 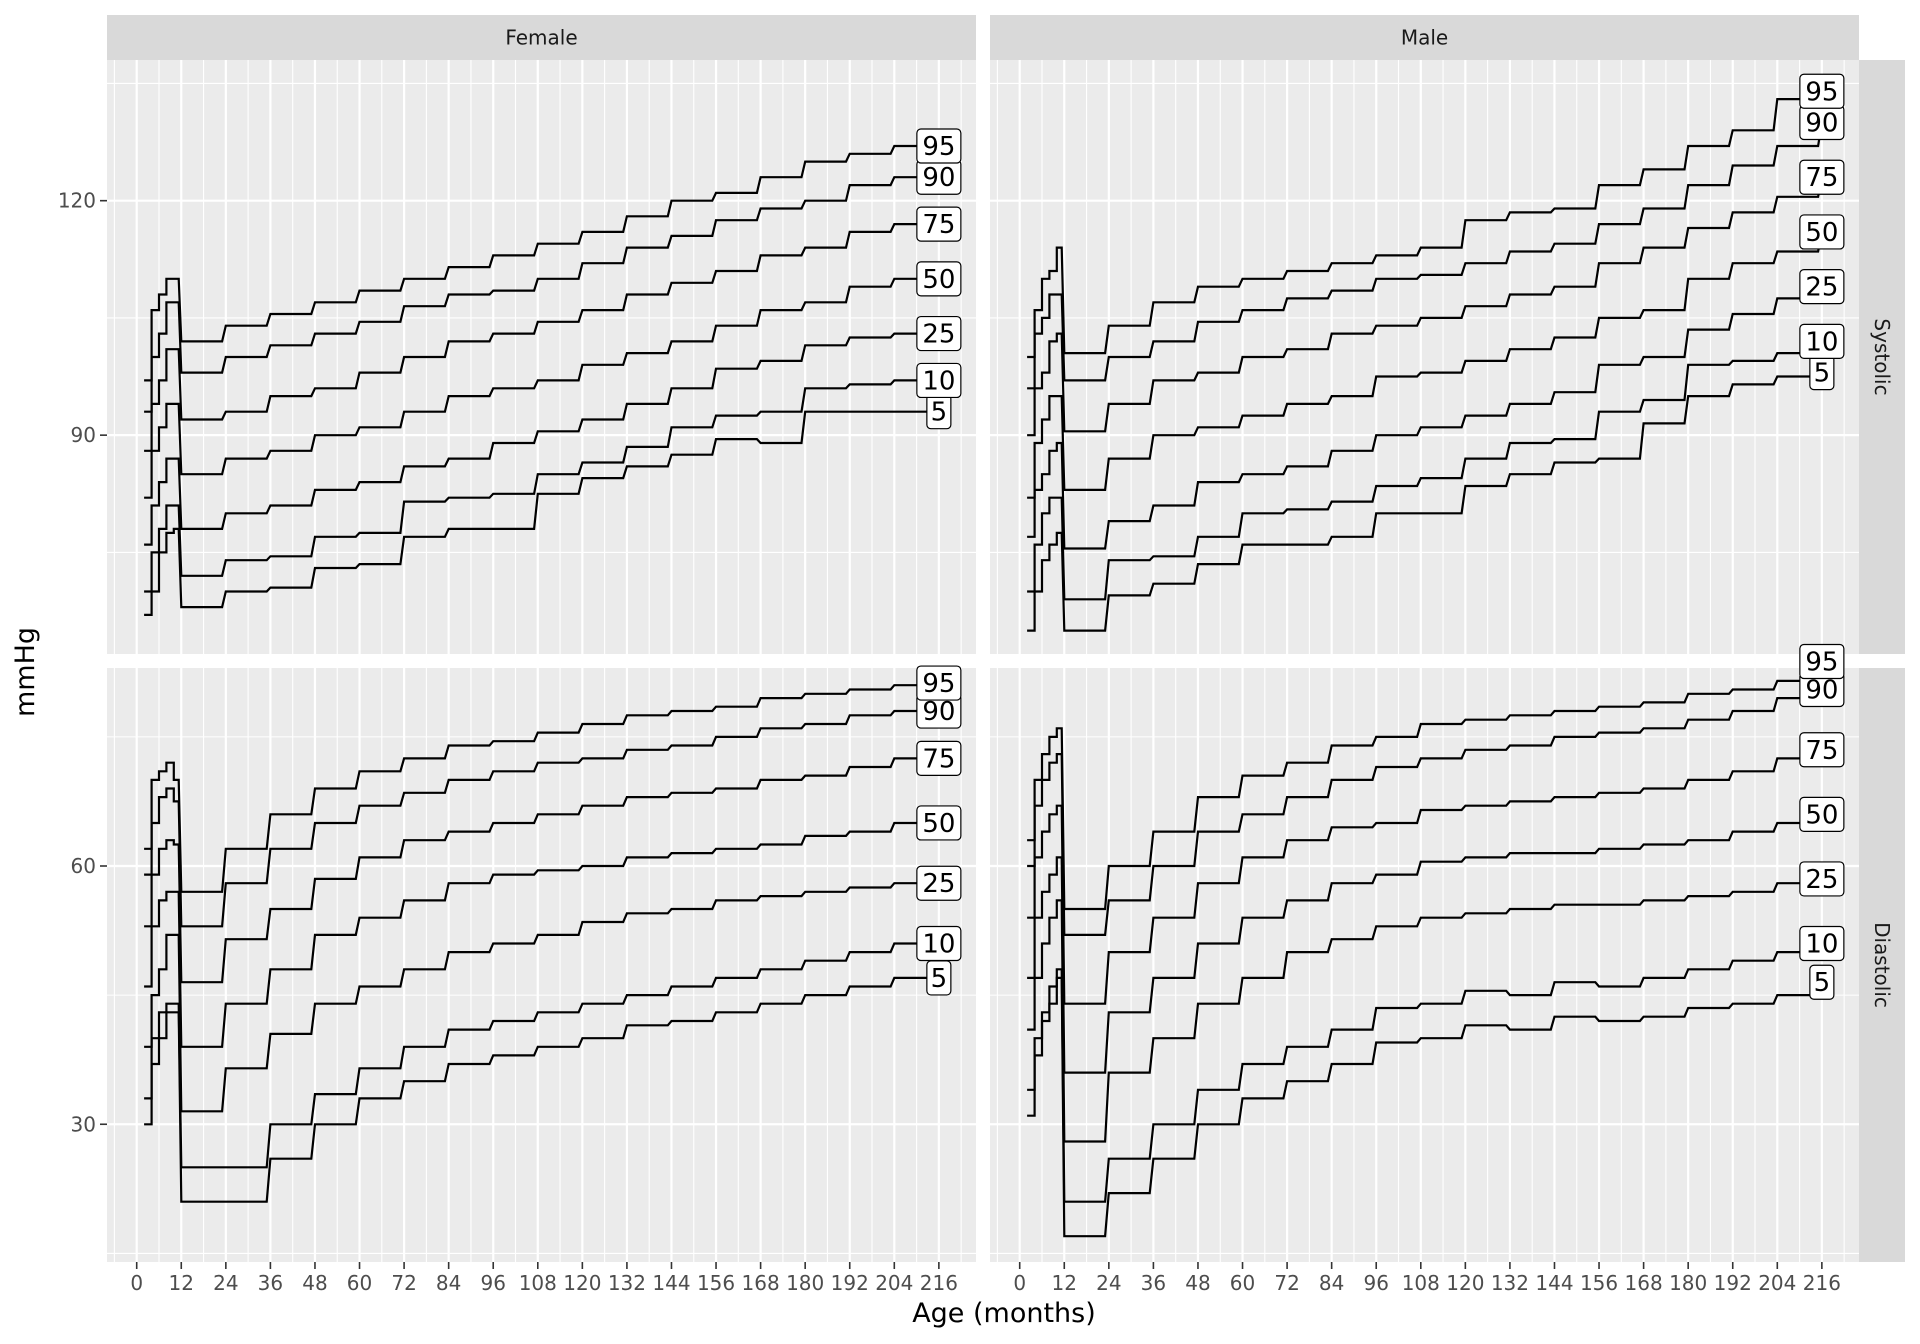 What do you see at coordinates (538, 1283) in the screenshot?
I see `x-tick-label: 108` at bounding box center [538, 1283].